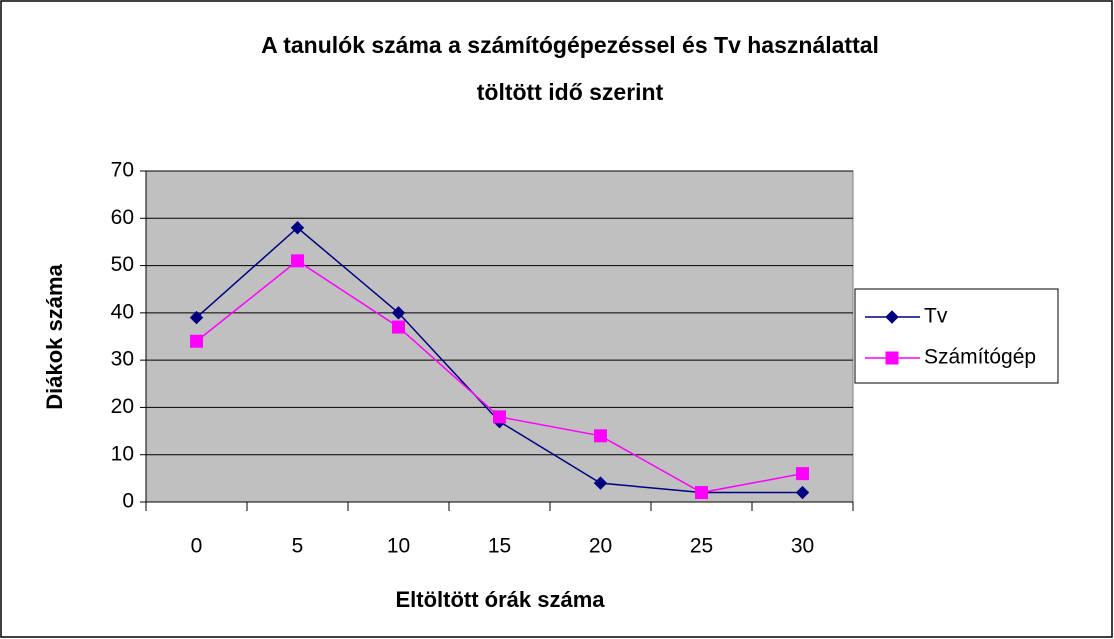 Image resolution: width=1114 pixels, height=639 pixels. What do you see at coordinates (128, 501) in the screenshot?
I see `y-tick-label: 0` at bounding box center [128, 501].